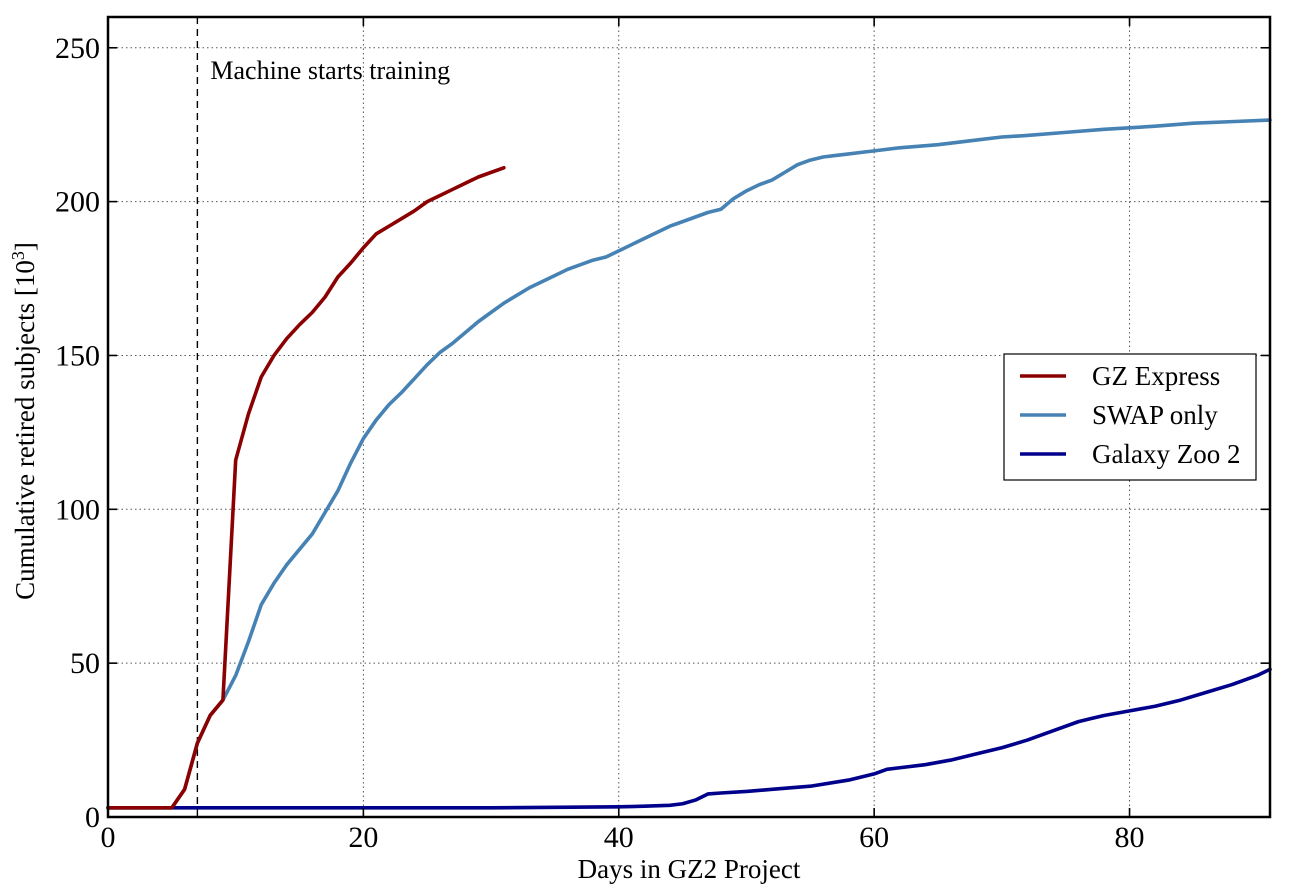 This screenshot has width=1300, height=896. Describe the element at coordinates (85, 663) in the screenshot. I see `y-tick-label: 50` at that location.